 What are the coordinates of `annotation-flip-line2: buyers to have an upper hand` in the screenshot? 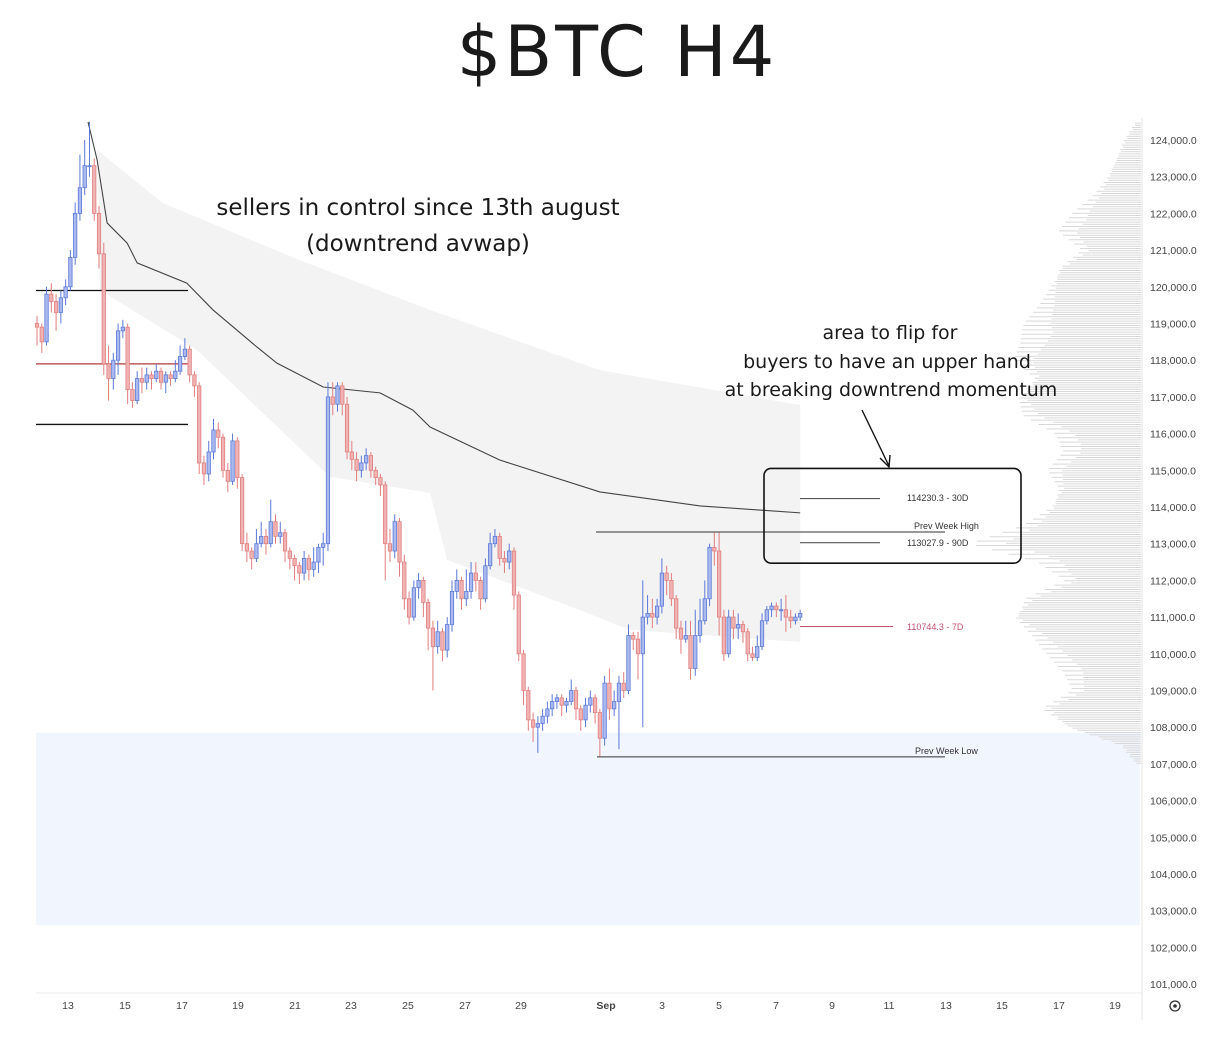 It's located at (887, 362).